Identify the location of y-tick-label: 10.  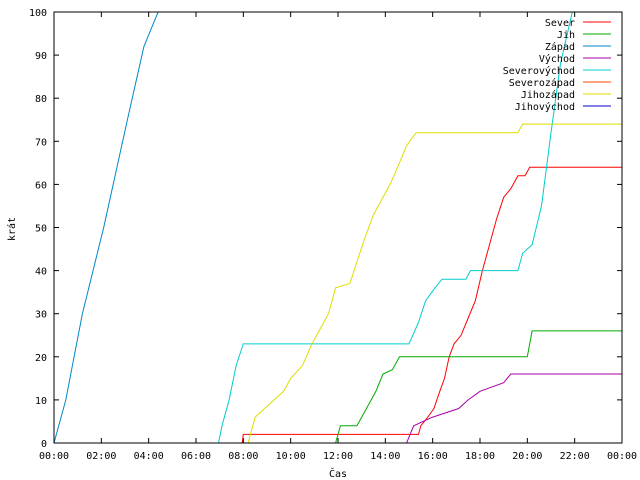
(41, 401).